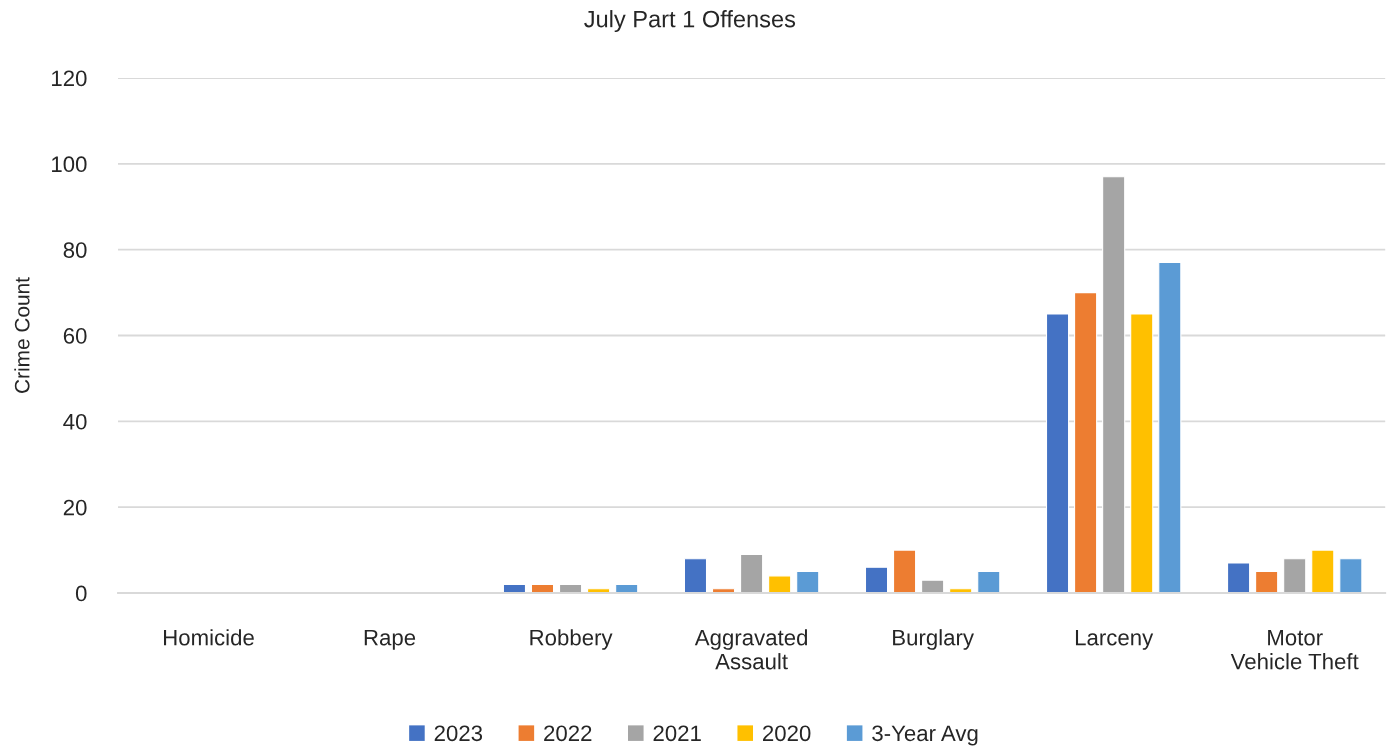 Image resolution: width=1388 pixels, height=752 pixels. Describe the element at coordinates (458, 733) in the screenshot. I see `legend-label: 2023` at that location.